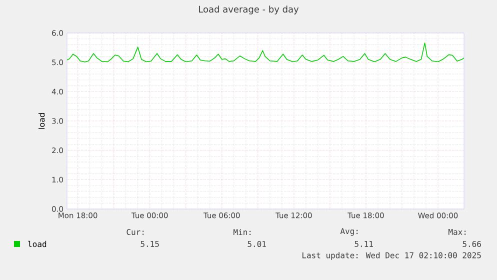  Describe the element at coordinates (363, 244) in the screenshot. I see `text: 5.11` at that location.